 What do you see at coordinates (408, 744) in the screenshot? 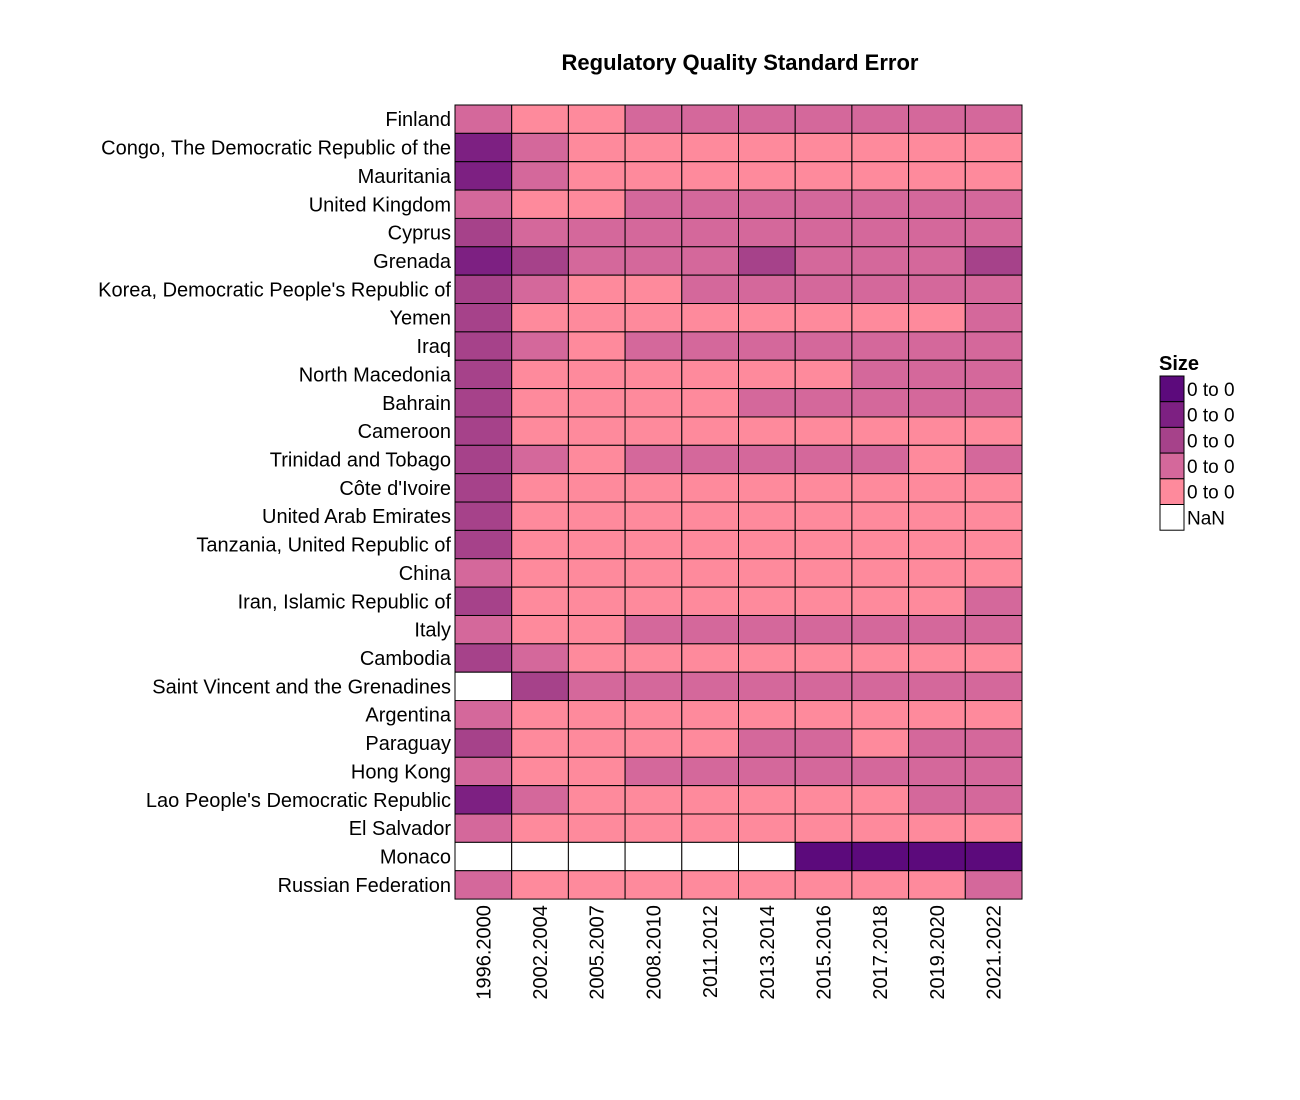
I see `y-tick-label: Paraguay` at bounding box center [408, 744].